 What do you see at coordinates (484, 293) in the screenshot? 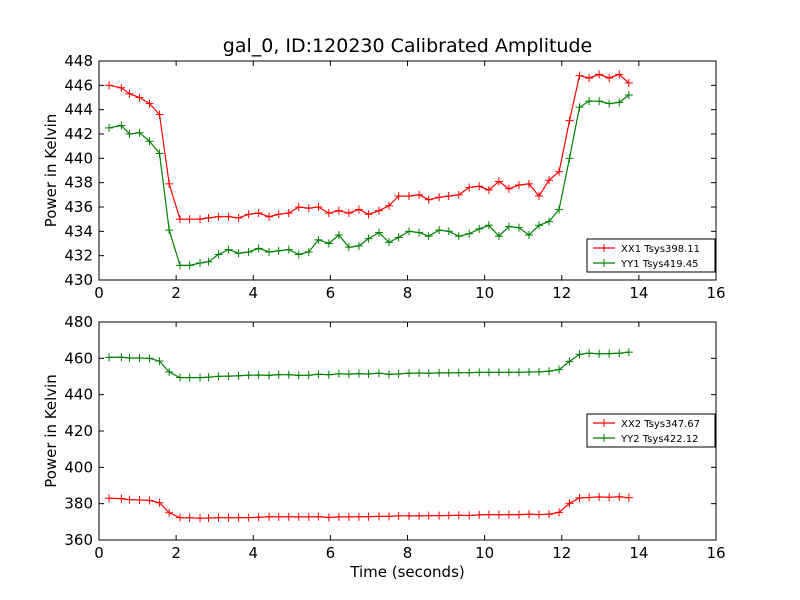
I see `panel1-x-tick-label: 10` at bounding box center [484, 293].